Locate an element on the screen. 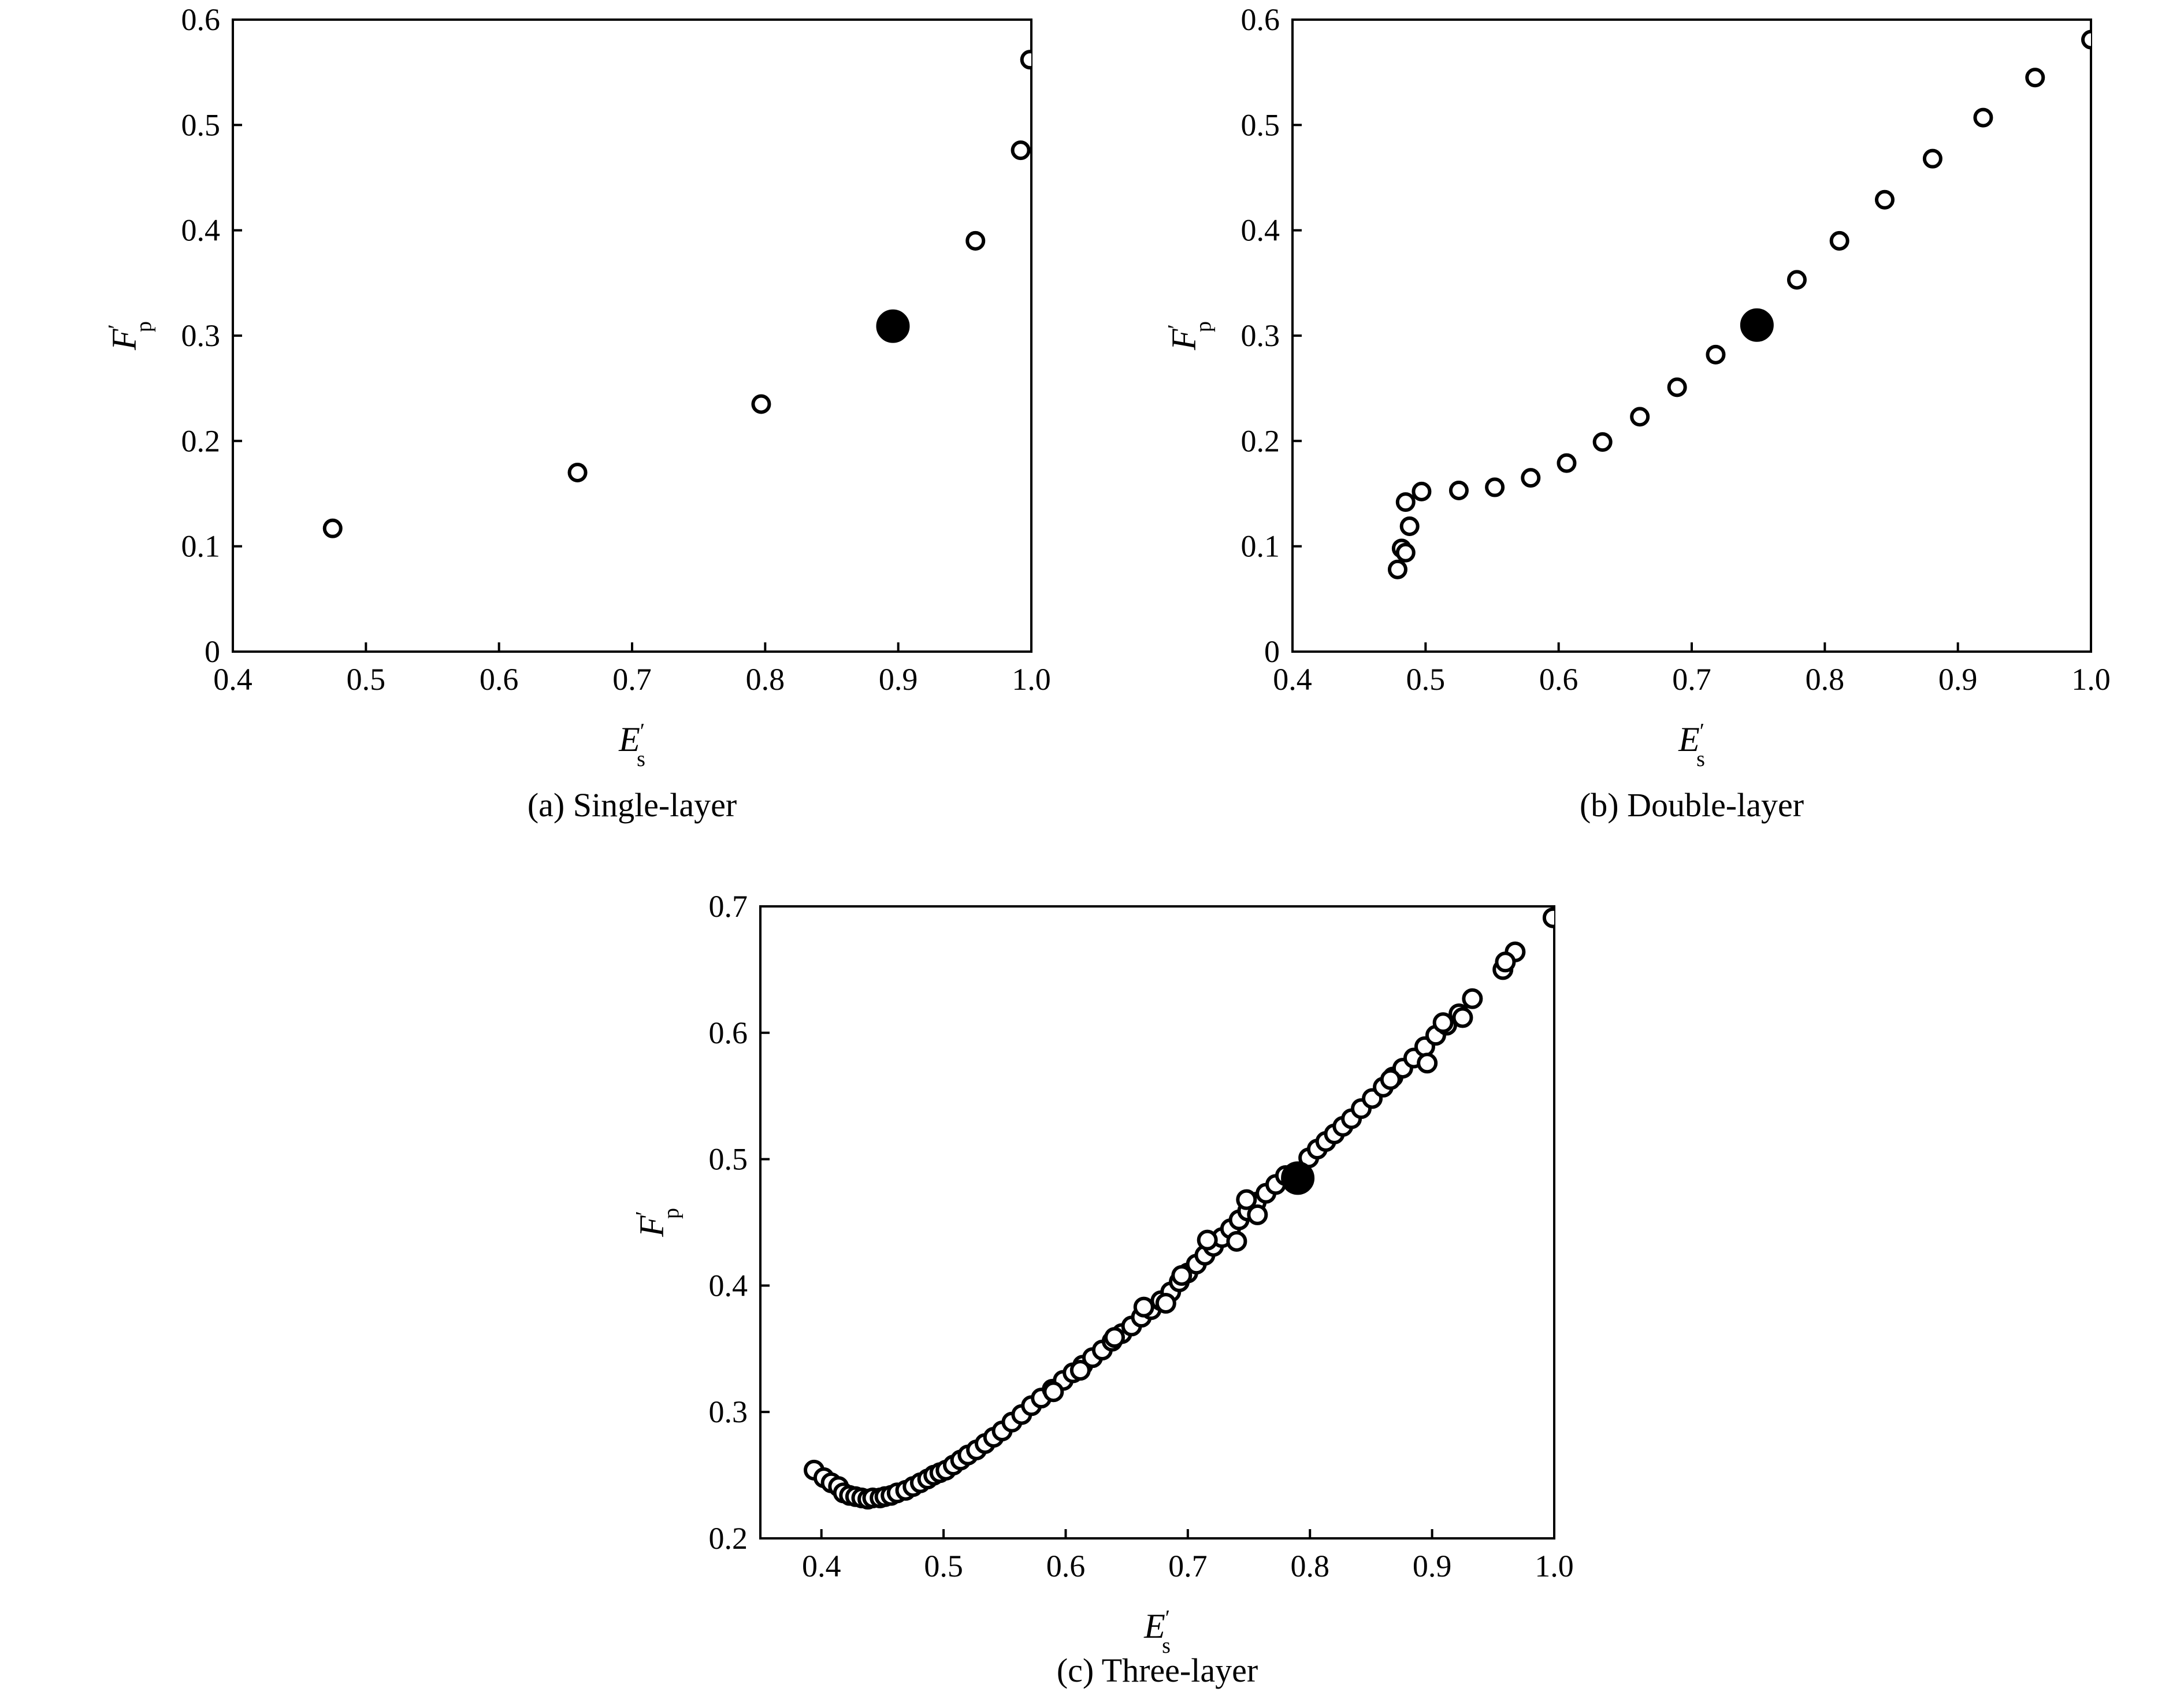 Image resolution: width=2184 pixels, height=1703 pixels. x-axis-label-main: E is located at coordinates (1689, 739).